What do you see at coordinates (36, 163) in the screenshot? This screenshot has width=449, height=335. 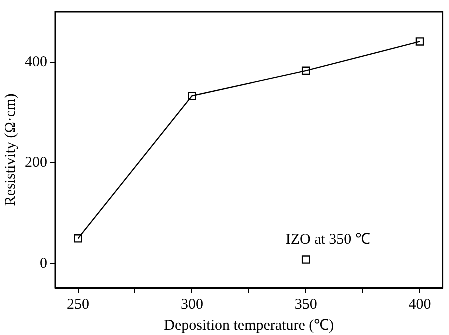 I see `y-tick-label: 200` at bounding box center [36, 163].